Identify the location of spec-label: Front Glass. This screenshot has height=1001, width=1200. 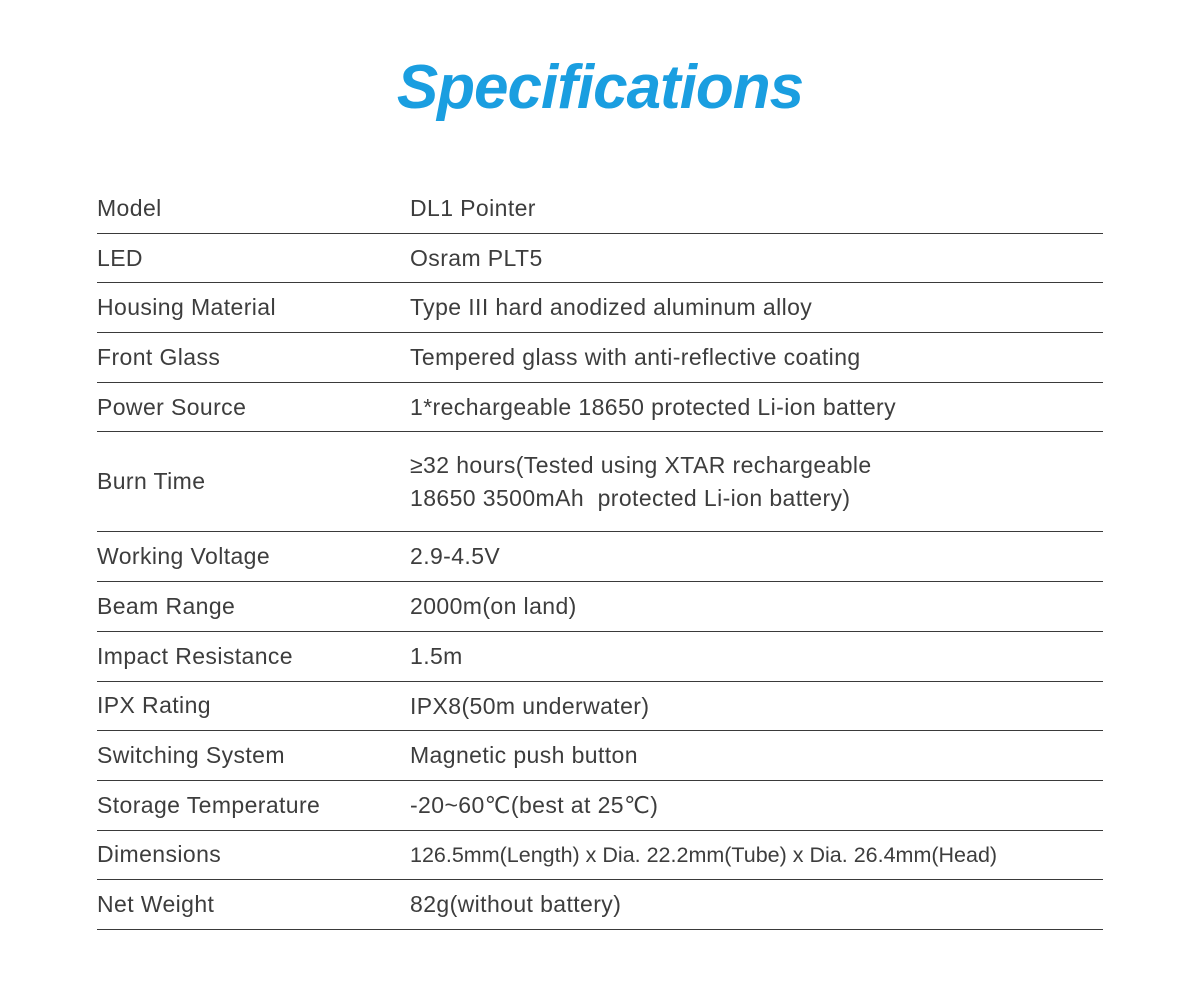
(159, 356).